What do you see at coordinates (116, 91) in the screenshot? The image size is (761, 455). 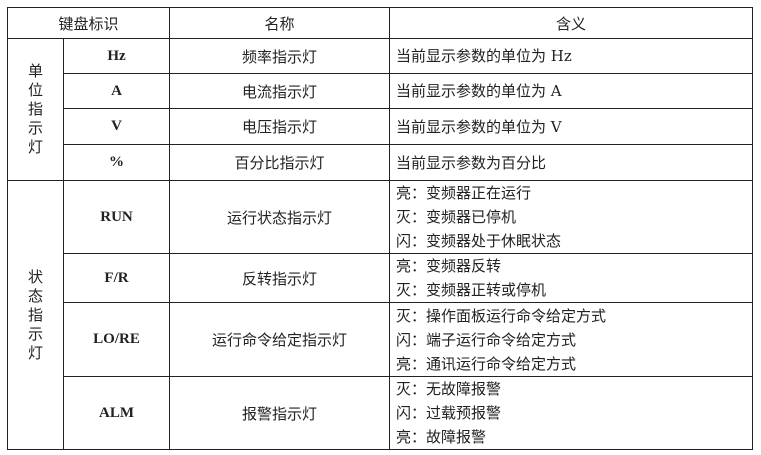 I see `key-cell: A` at bounding box center [116, 91].